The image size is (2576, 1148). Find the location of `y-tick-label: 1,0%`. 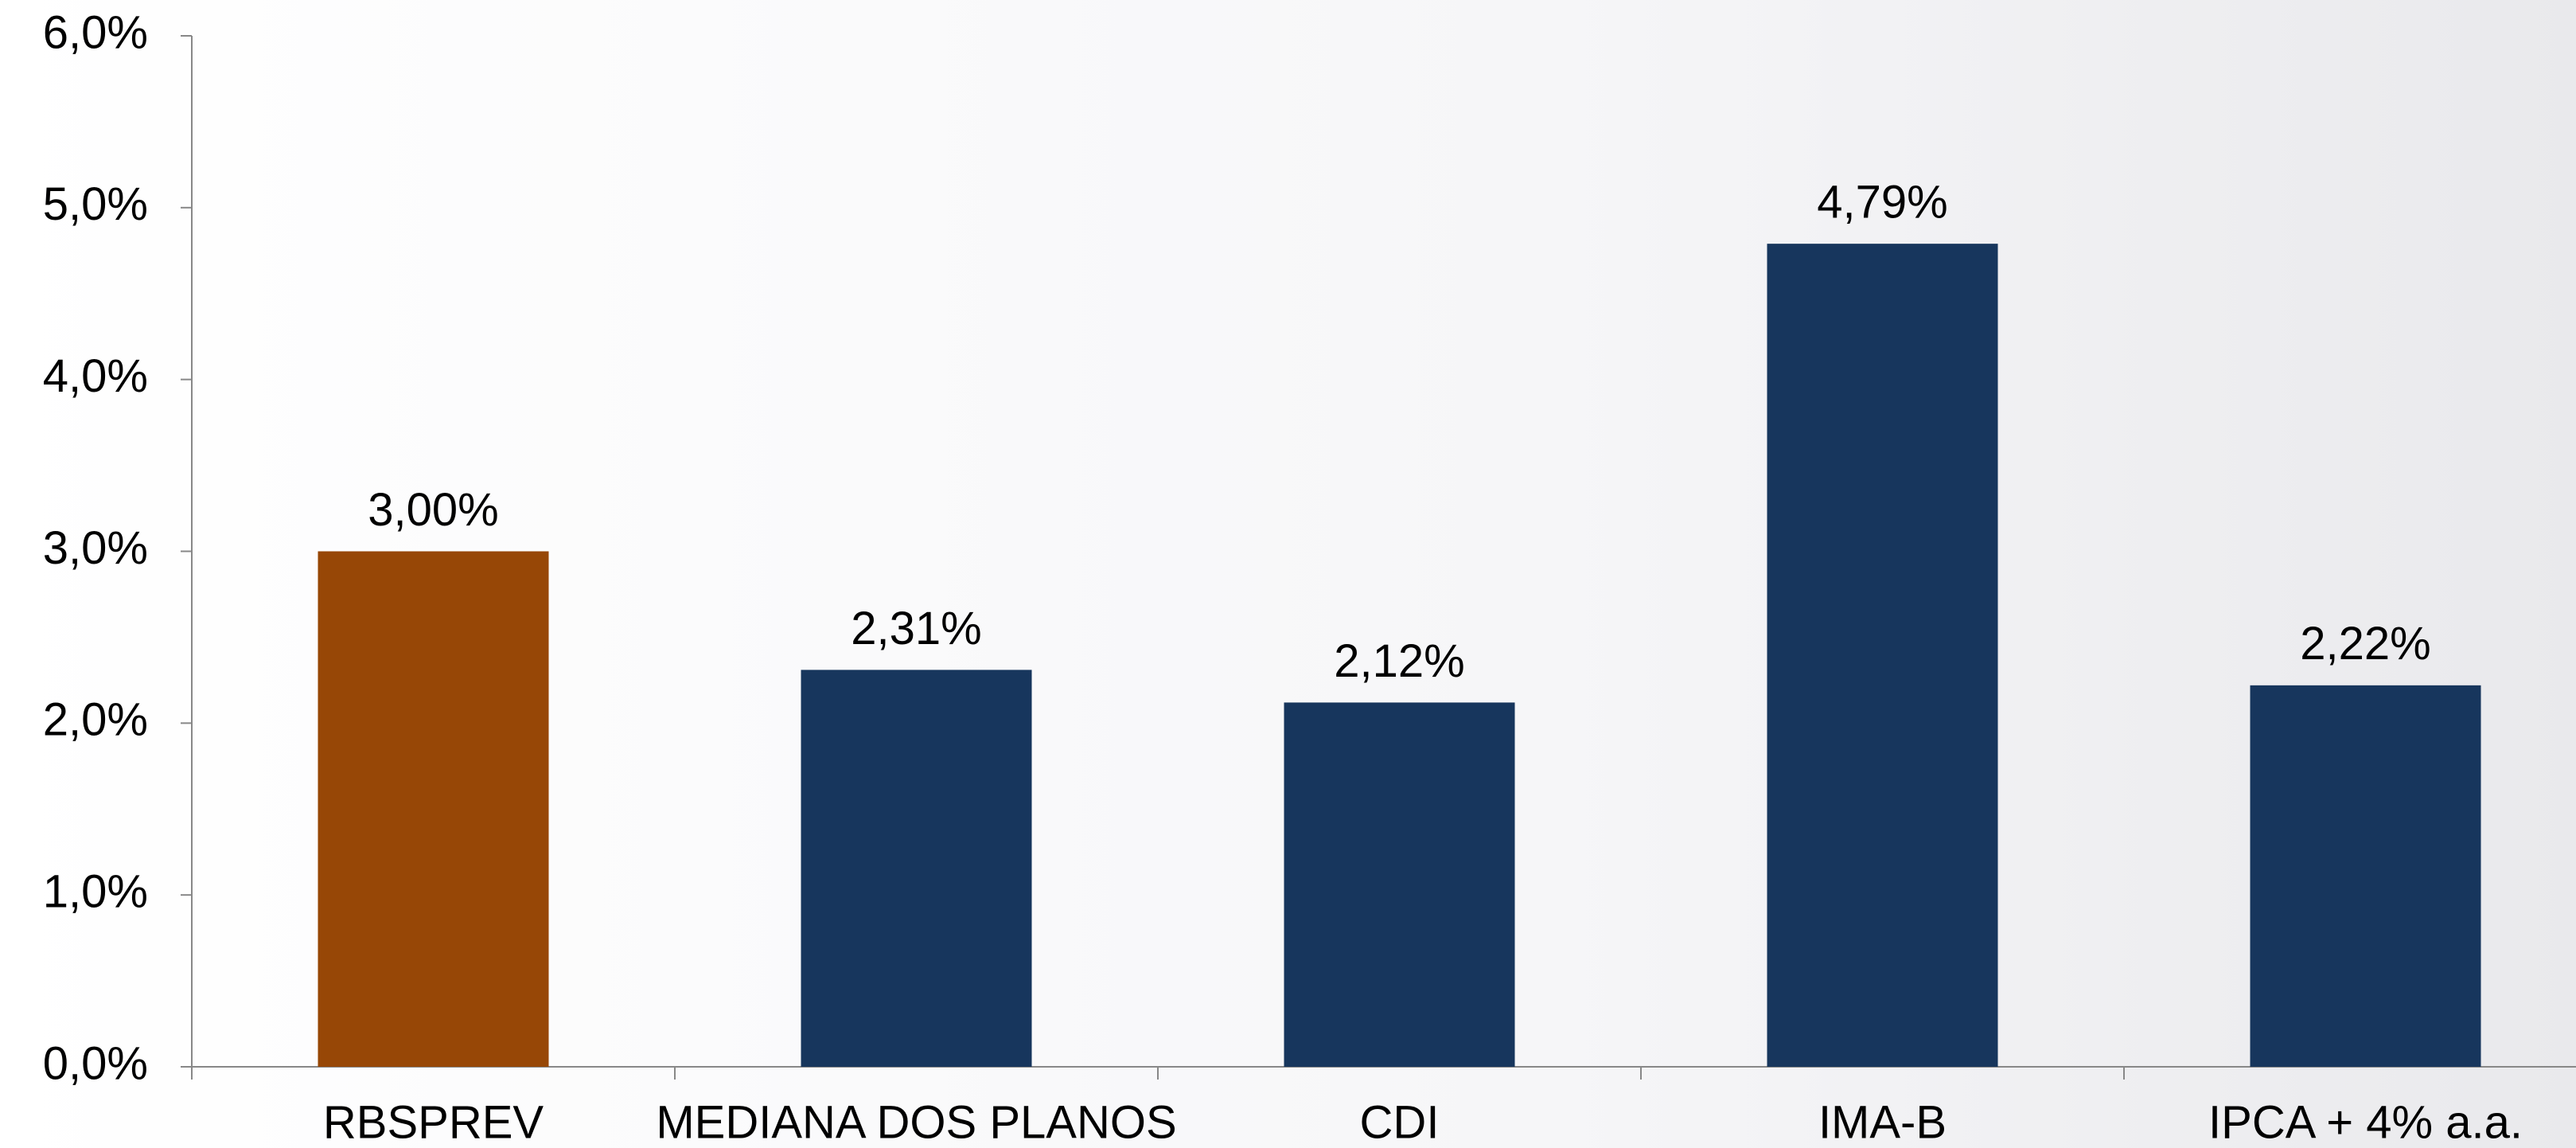

y-tick-label: 1,0% is located at coordinates (95, 891).